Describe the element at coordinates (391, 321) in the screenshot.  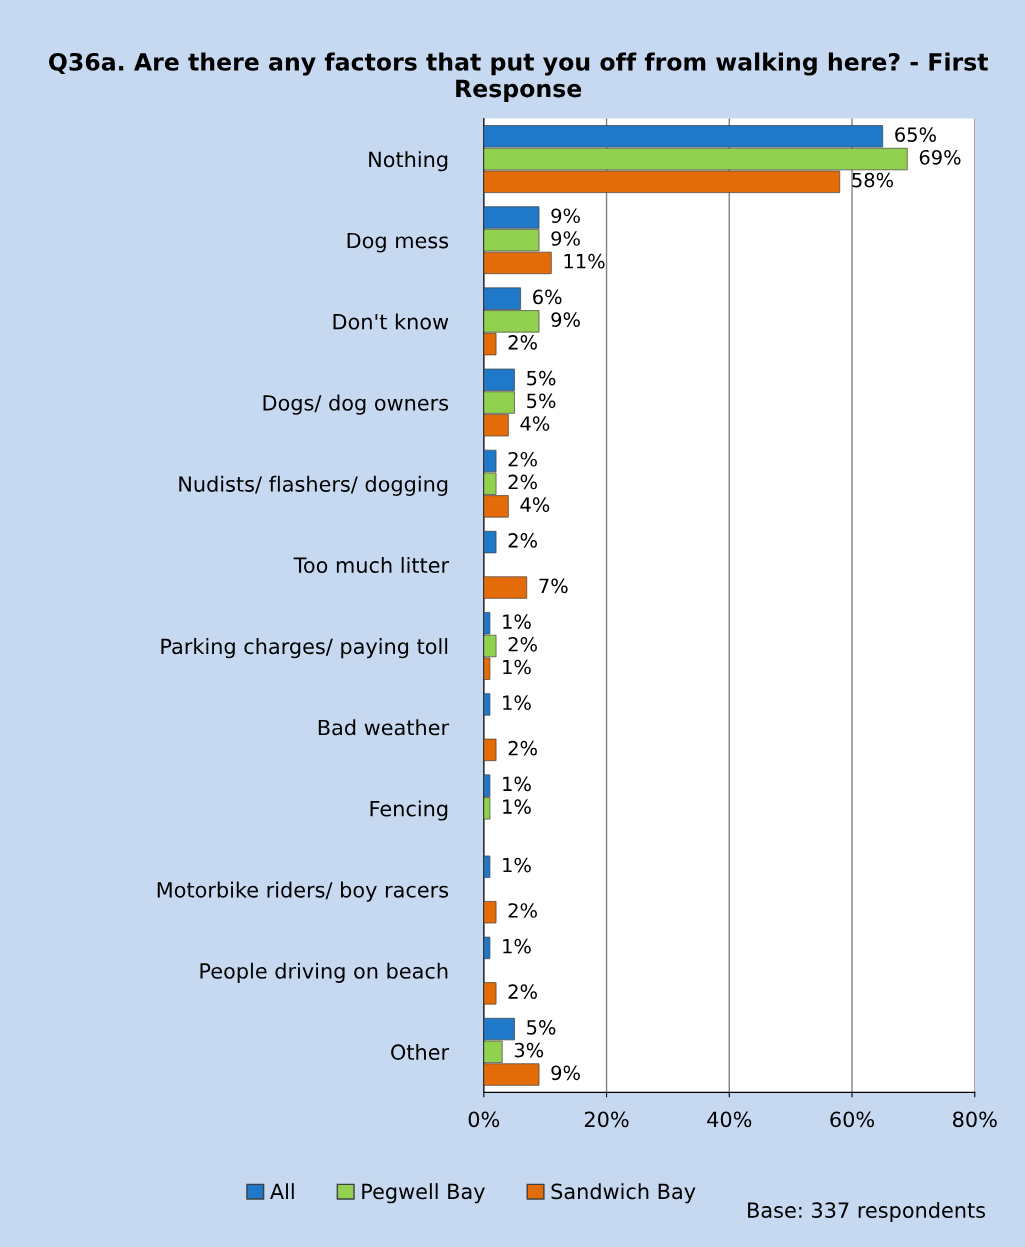
I see `y-tick-label: Don't know` at that location.